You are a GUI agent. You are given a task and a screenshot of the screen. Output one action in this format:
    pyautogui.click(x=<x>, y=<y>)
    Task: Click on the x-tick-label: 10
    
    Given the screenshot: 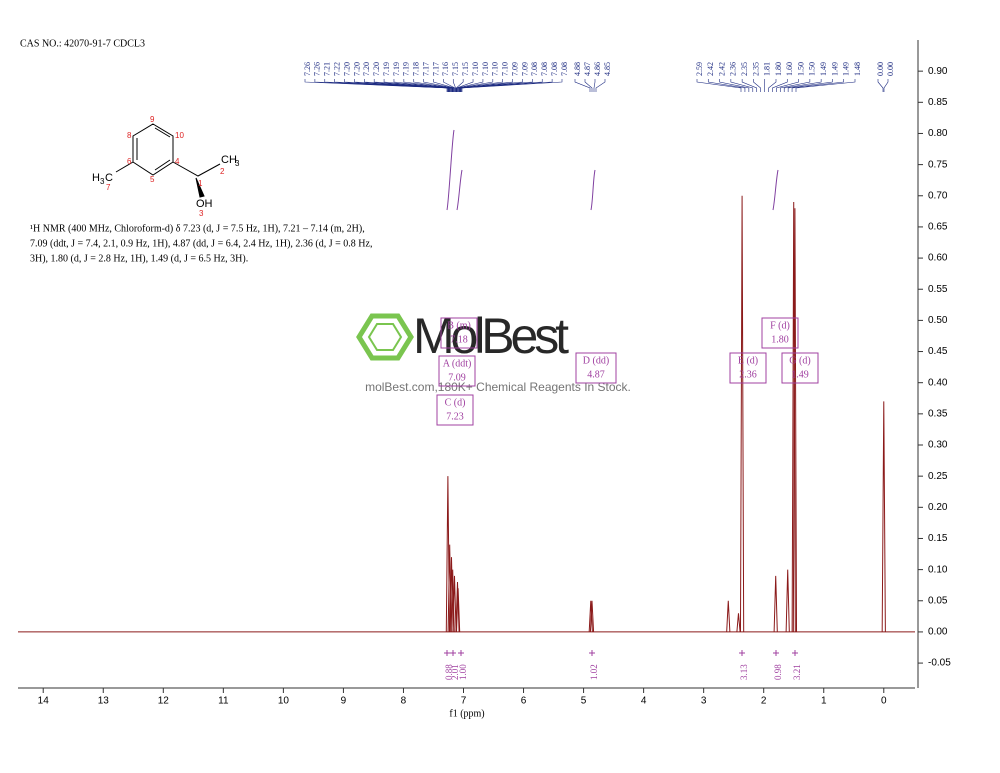 What is the action you would take?
    pyautogui.click(x=284, y=701)
    